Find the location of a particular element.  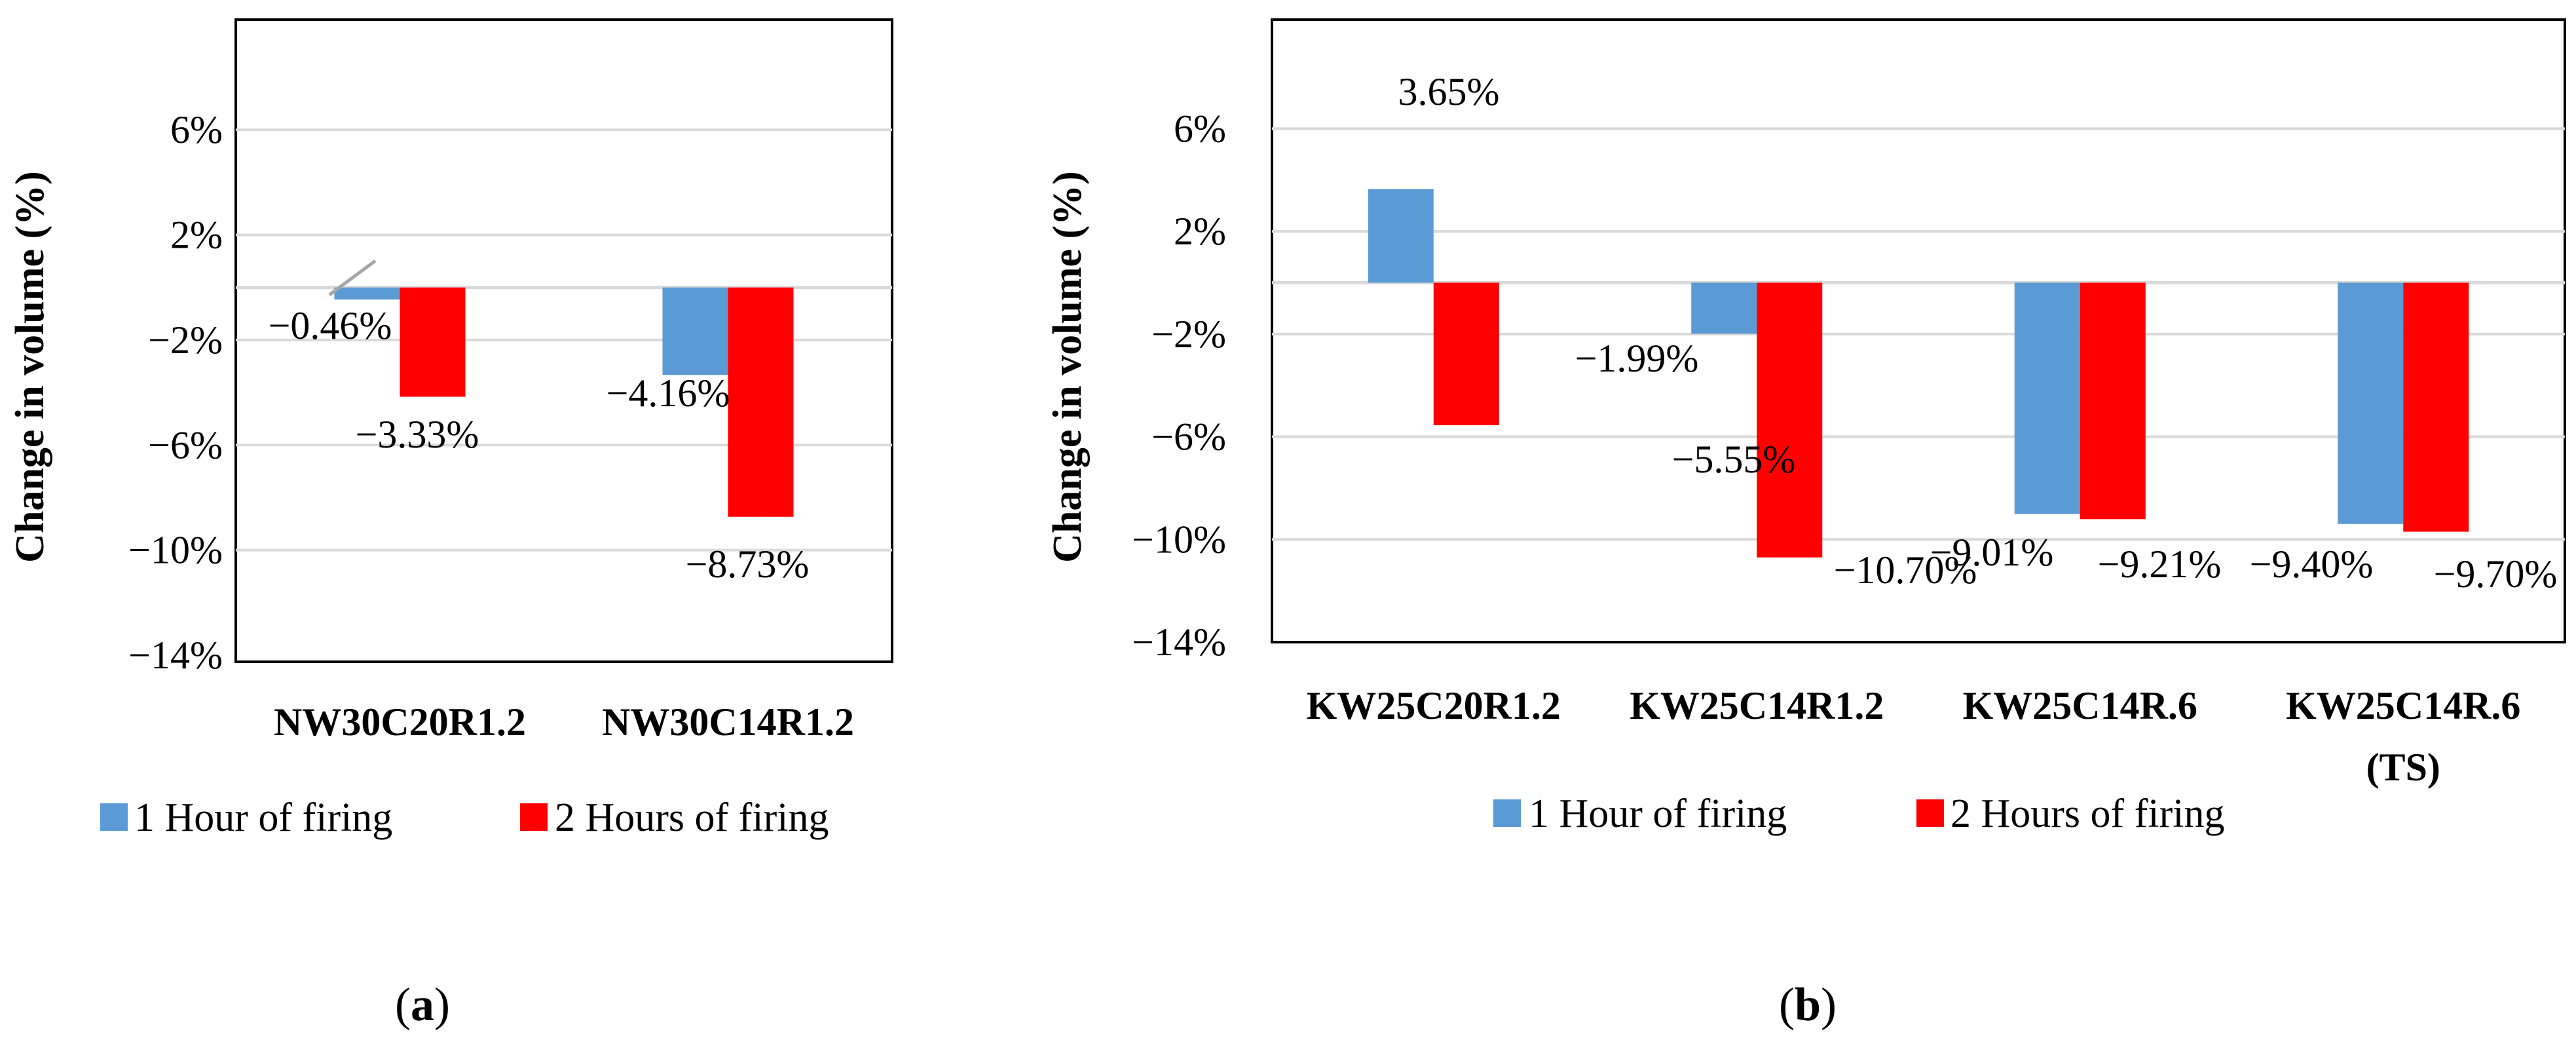

data-label-leader-line is located at coordinates (352, 278).